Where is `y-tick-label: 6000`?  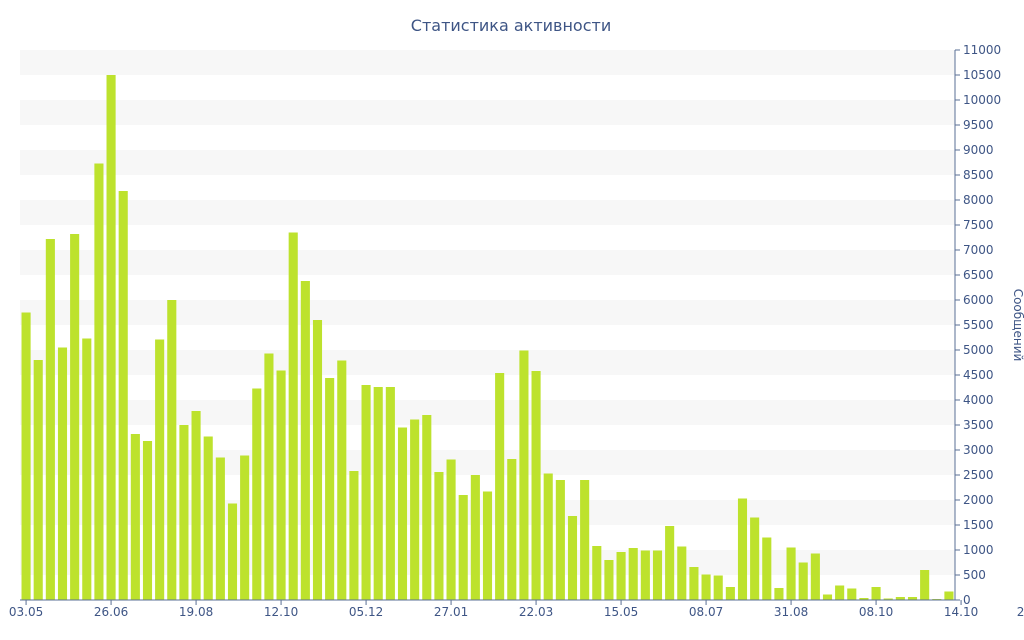
y-tick-label: 6000 is located at coordinates (978, 300).